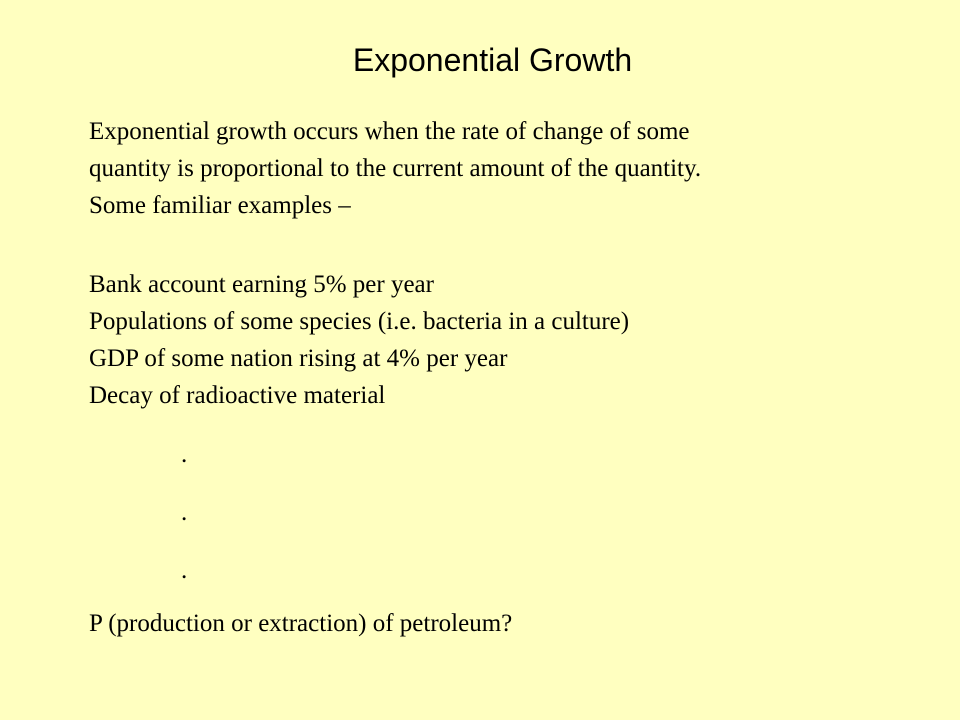  Describe the element at coordinates (298, 358) in the screenshot. I see `example-item: GDP of some nation rising at 4% per year` at that location.